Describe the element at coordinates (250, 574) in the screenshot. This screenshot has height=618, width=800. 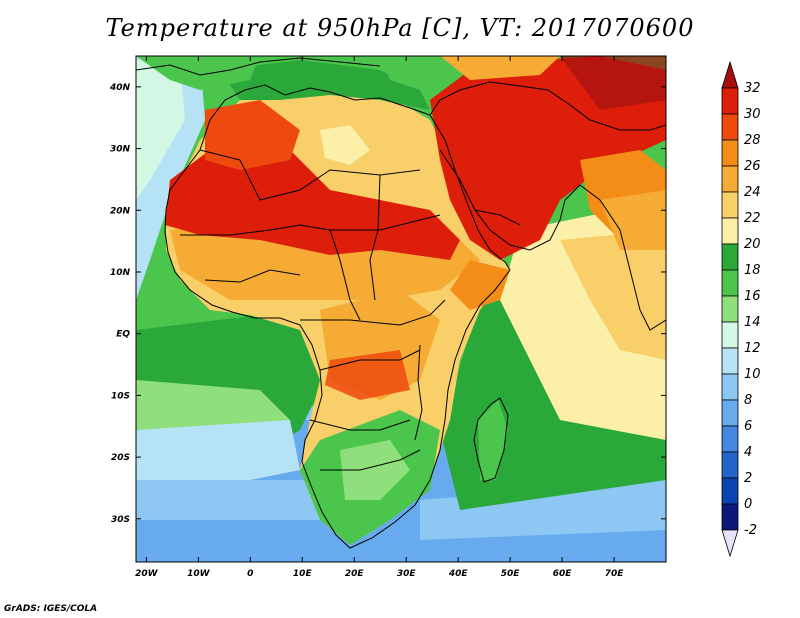
I see `lon-tick-label: 0` at that location.